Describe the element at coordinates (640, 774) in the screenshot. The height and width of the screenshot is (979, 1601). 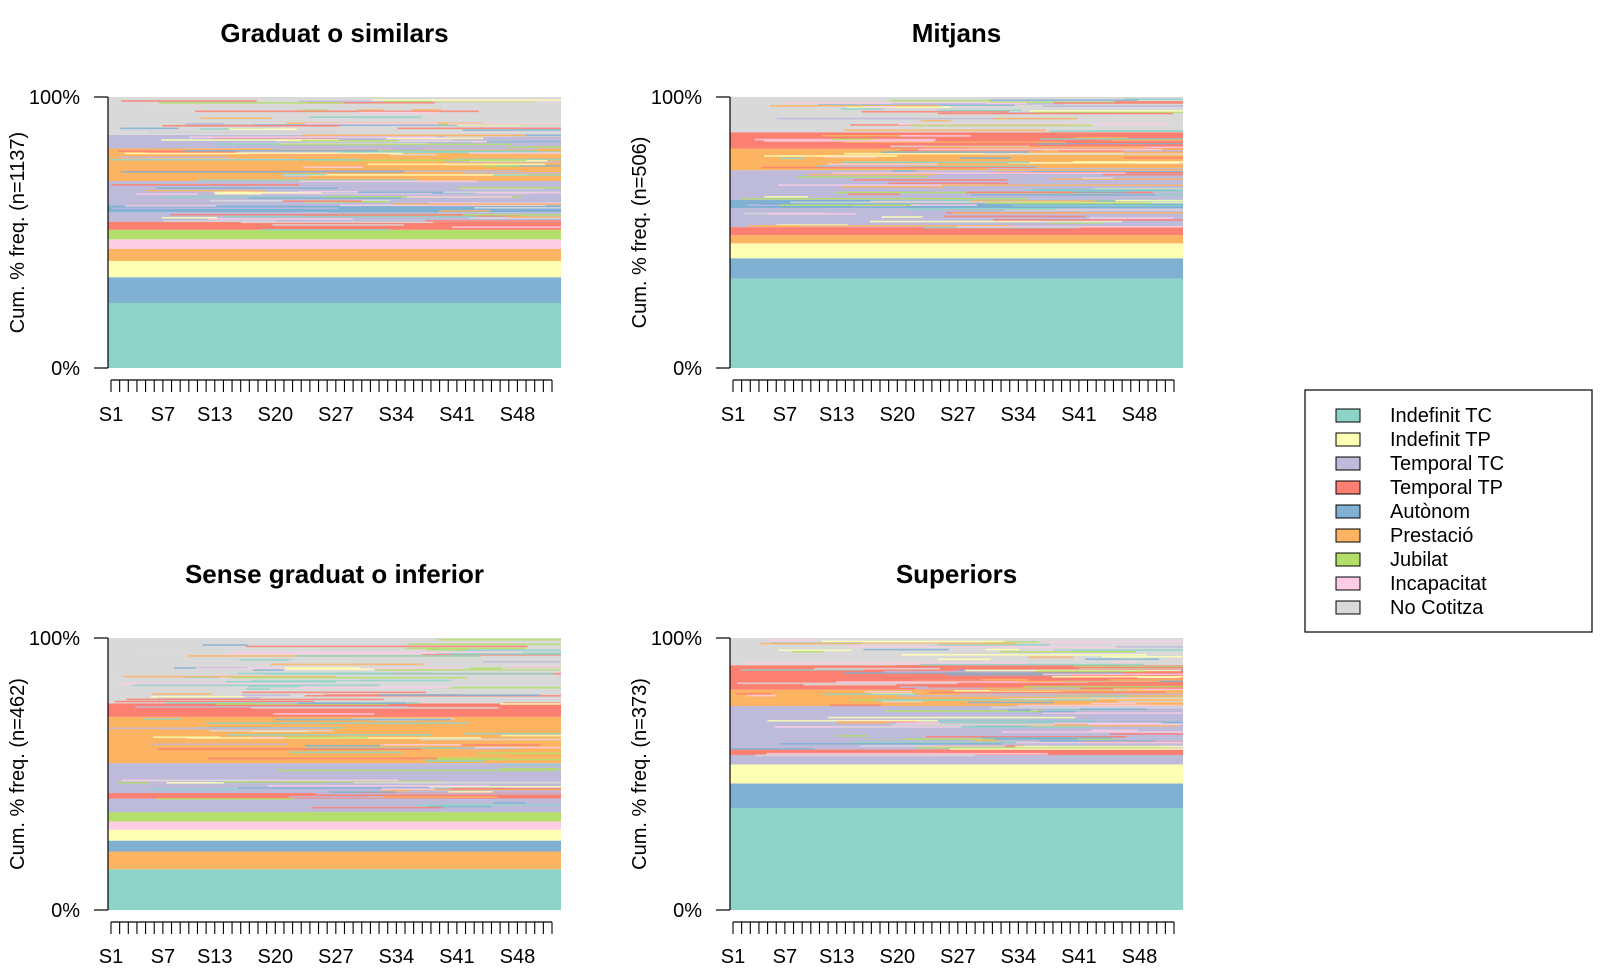
I see `y-axis-label: Cum. % freq. (n=373)` at that location.